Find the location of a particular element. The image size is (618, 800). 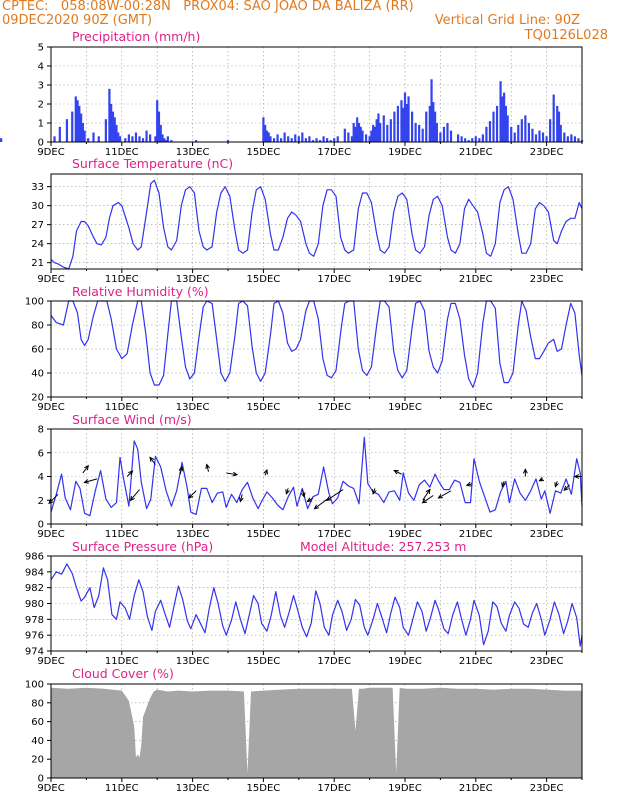

rh-ytick-label-3: 80 is located at coordinates (37, 326).